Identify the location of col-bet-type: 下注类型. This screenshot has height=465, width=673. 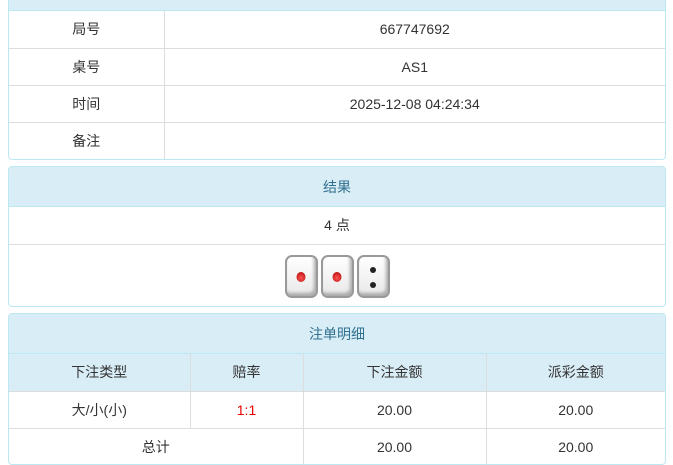
(100, 373).